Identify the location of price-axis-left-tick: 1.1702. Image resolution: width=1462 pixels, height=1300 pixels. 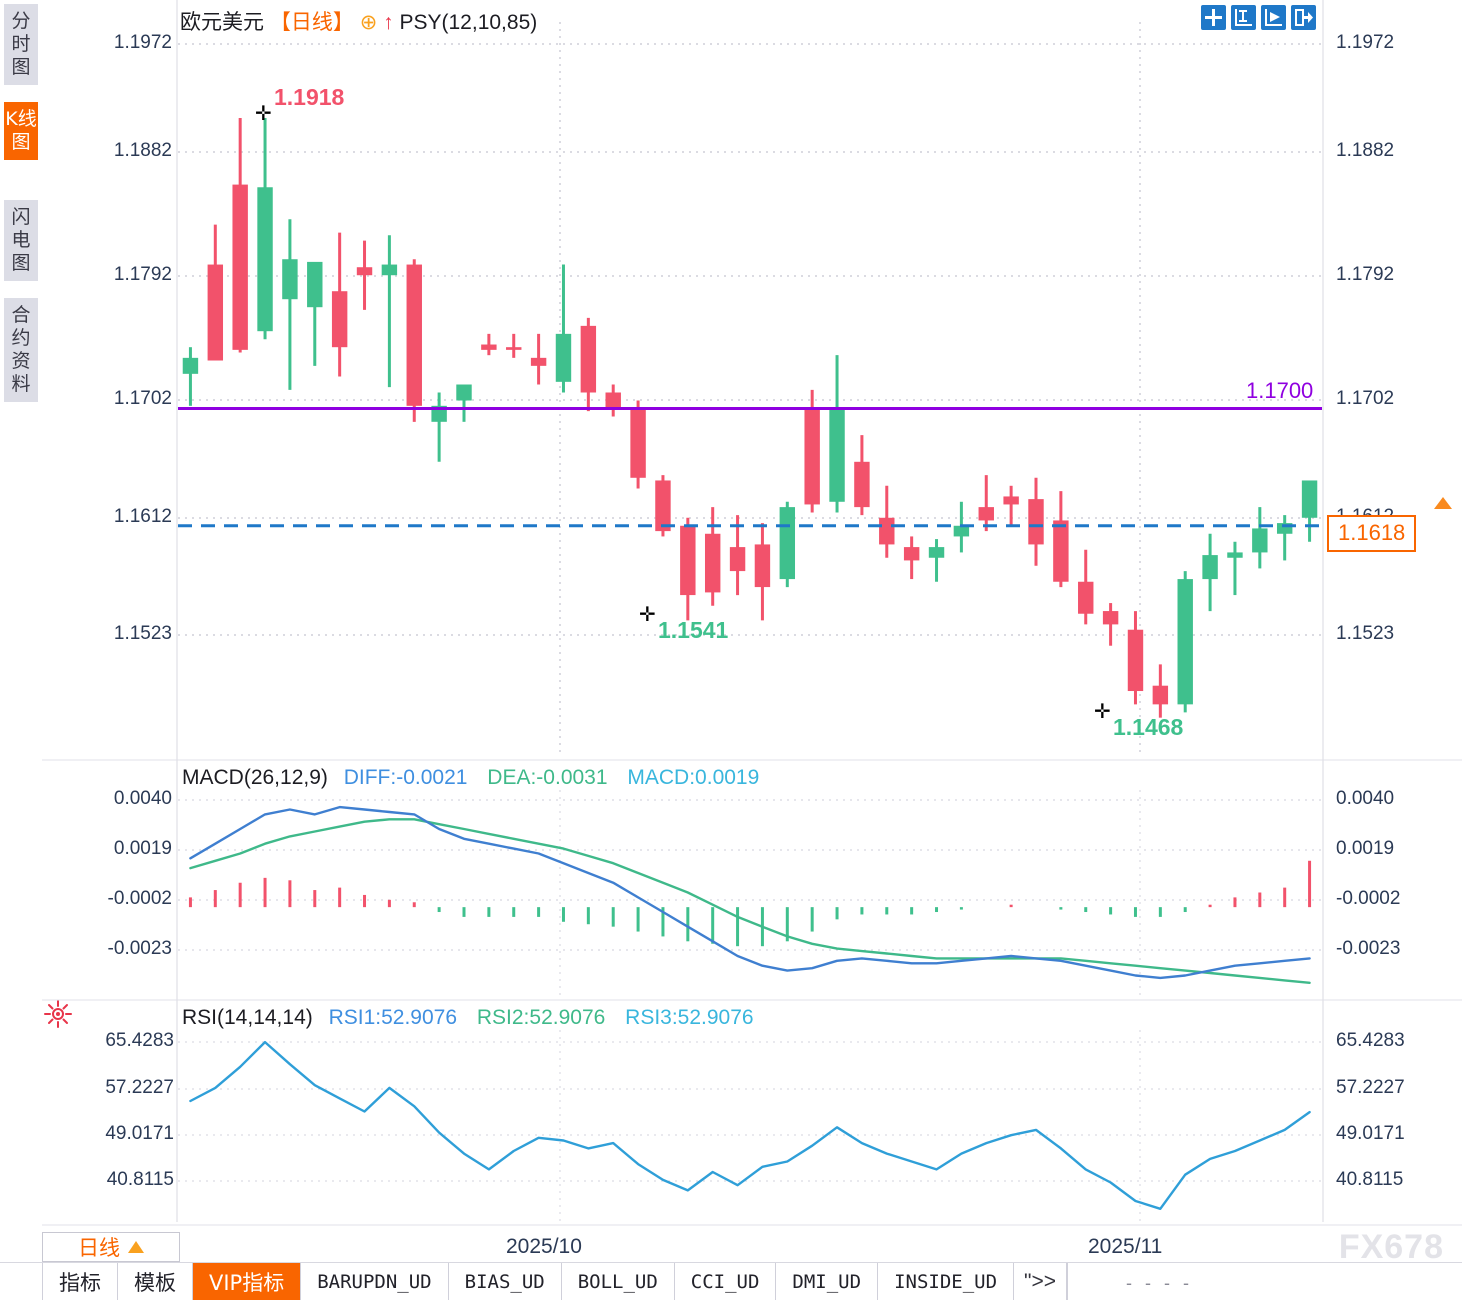
(142, 398).